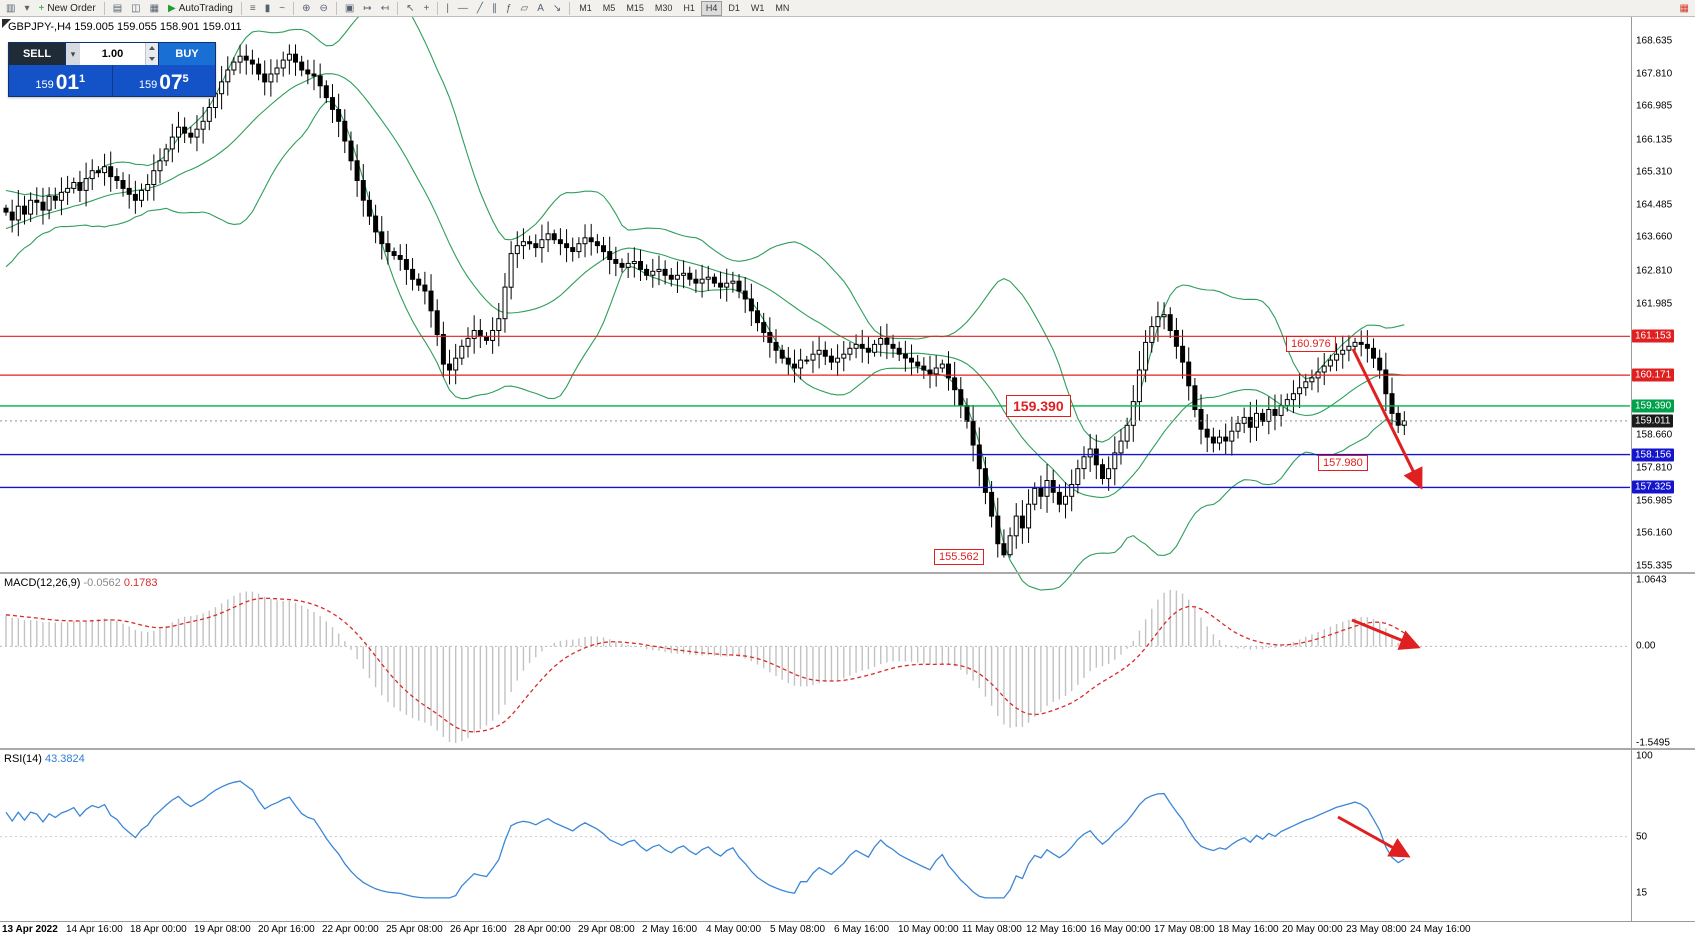 The image size is (1695, 938). I want to click on time-axis-label: 18 Apr 00:00, so click(158, 929).